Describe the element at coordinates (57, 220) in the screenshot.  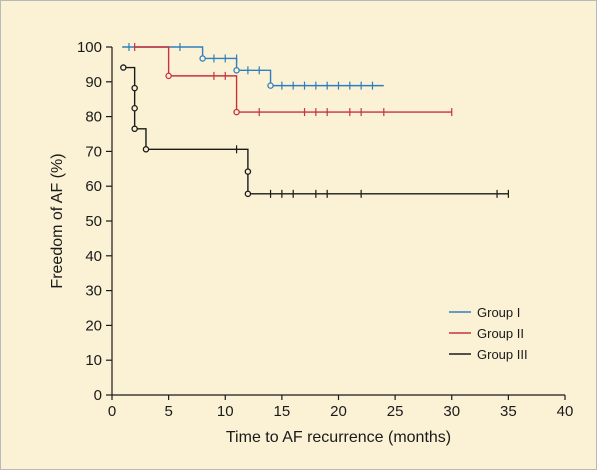
I see `y-axis-label: Freedom of AF (%)` at that location.